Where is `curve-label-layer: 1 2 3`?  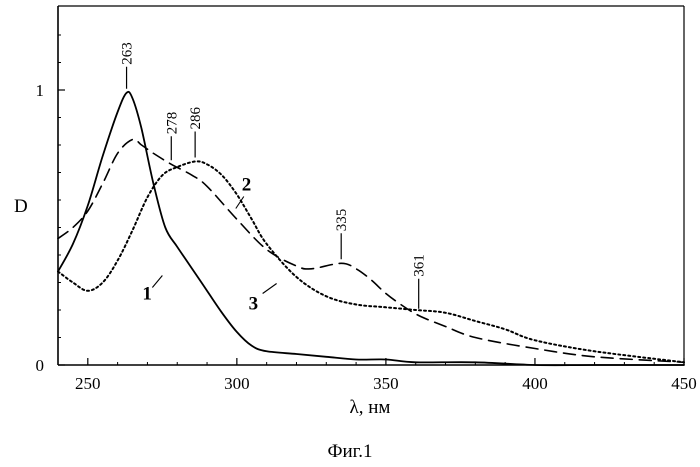
curve-label-layer: 1 2 3 is located at coordinates (209, 245).